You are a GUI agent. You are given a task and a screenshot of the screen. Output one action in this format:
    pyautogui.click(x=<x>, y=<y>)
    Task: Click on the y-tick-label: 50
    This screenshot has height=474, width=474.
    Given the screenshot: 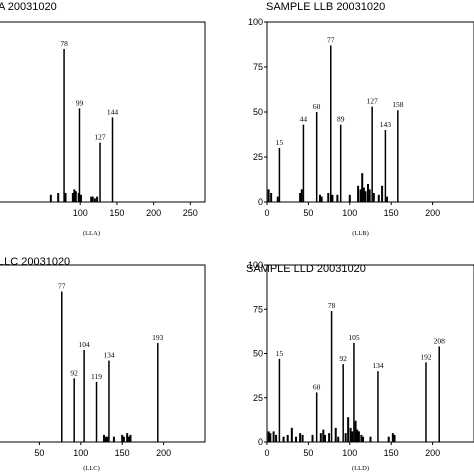 What is the action you would take?
    pyautogui.click(x=258, y=354)
    